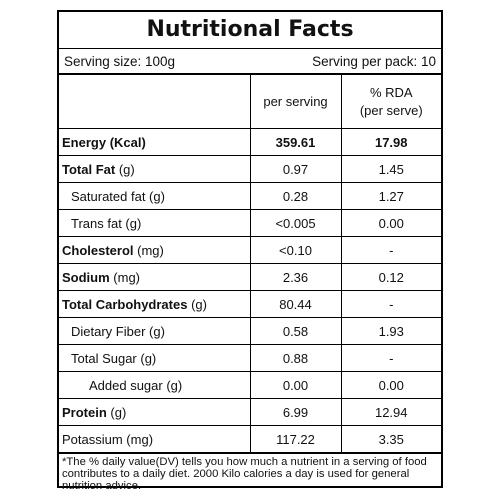 The image size is (500, 500). I want to click on header-per-serving: per serving, so click(295, 102).